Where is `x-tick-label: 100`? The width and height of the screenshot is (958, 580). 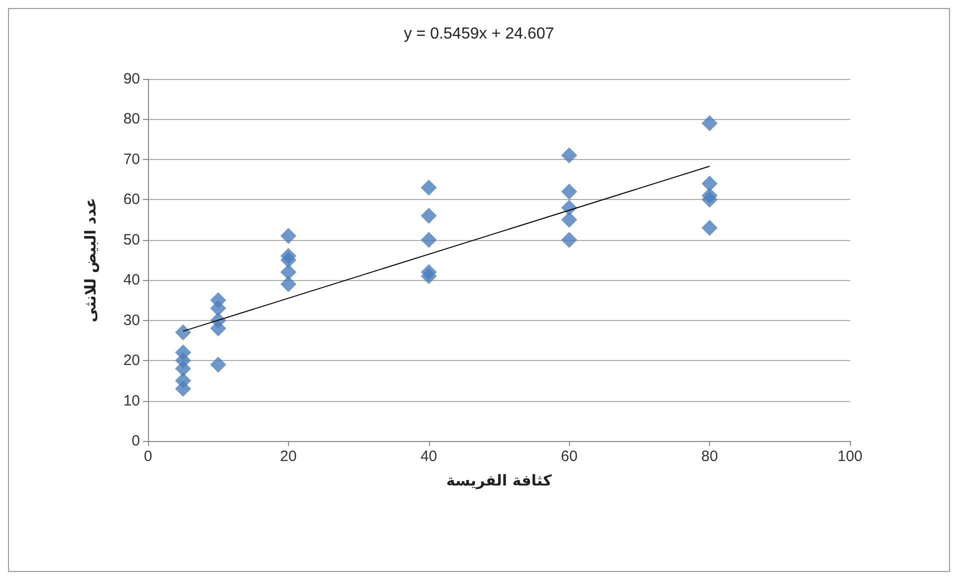
x-tick-label: 100 is located at coordinates (850, 456).